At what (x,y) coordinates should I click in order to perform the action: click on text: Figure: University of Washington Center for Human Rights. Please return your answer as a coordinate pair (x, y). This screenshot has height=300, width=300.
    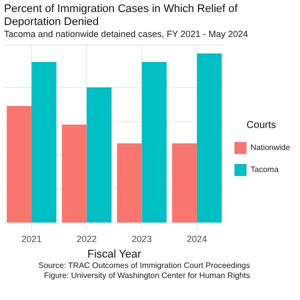
    Looking at the image, I should click on (146, 275).